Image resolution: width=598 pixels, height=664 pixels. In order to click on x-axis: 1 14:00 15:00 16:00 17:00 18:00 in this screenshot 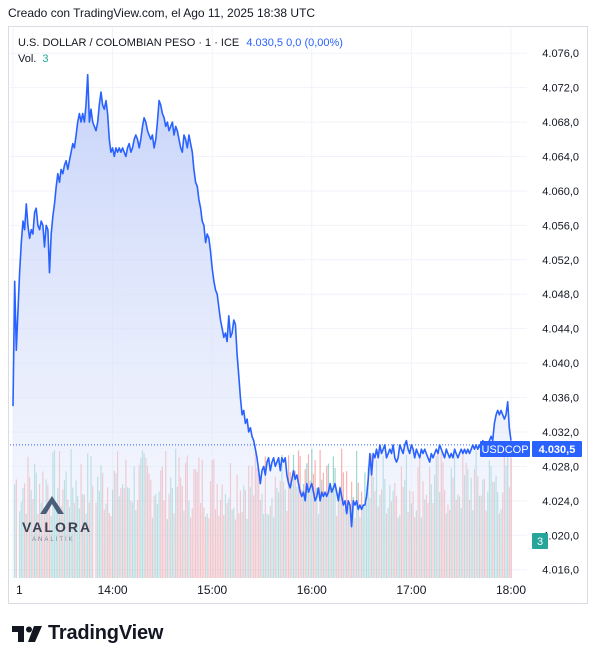, I will do `click(271, 590)`.